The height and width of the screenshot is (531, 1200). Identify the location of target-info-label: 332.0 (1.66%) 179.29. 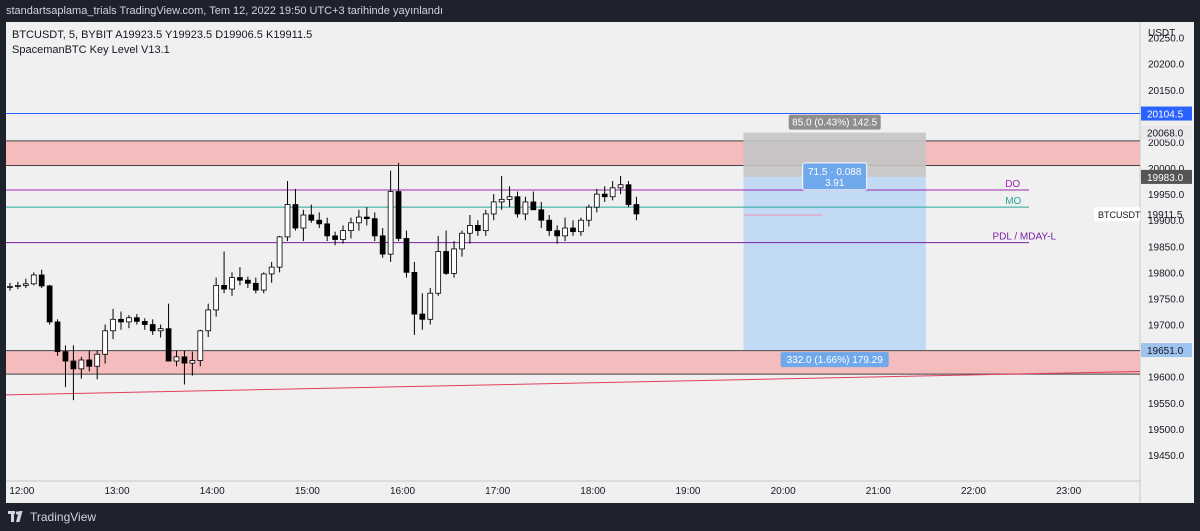
(835, 360).